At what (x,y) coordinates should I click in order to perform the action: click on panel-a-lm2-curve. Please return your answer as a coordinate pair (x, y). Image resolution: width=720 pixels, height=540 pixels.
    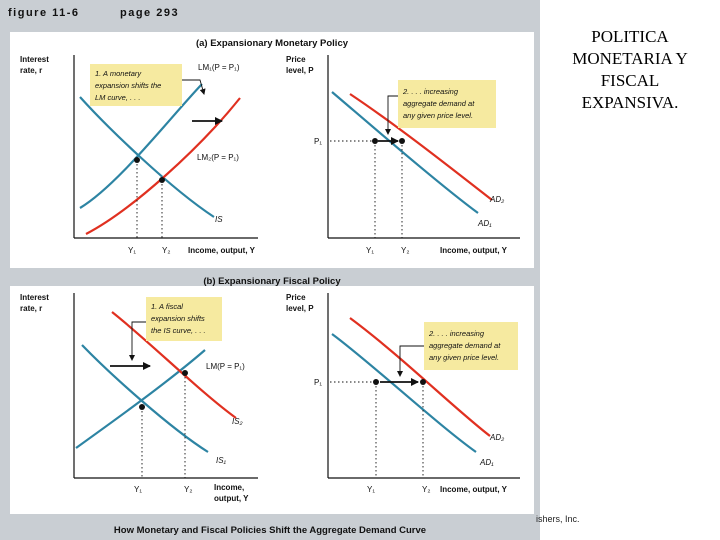
    Looking at the image, I should click on (163, 166).